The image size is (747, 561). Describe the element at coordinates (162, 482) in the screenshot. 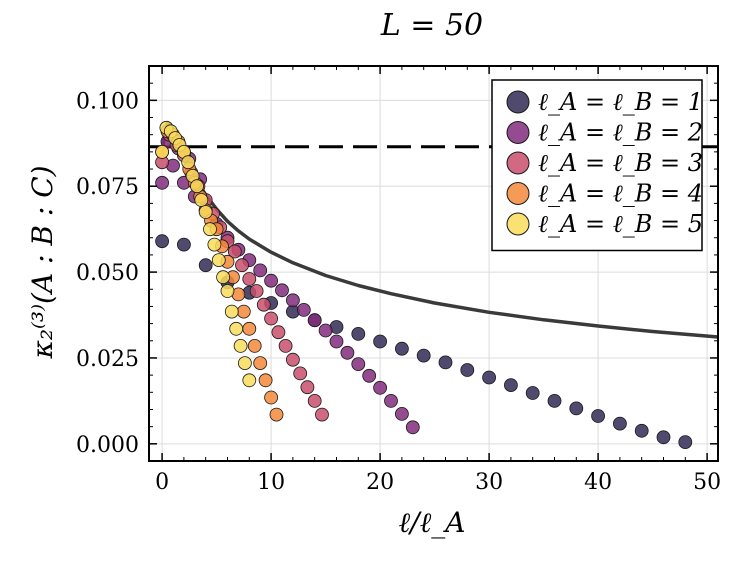

I see `x-tick-label: 0` at that location.